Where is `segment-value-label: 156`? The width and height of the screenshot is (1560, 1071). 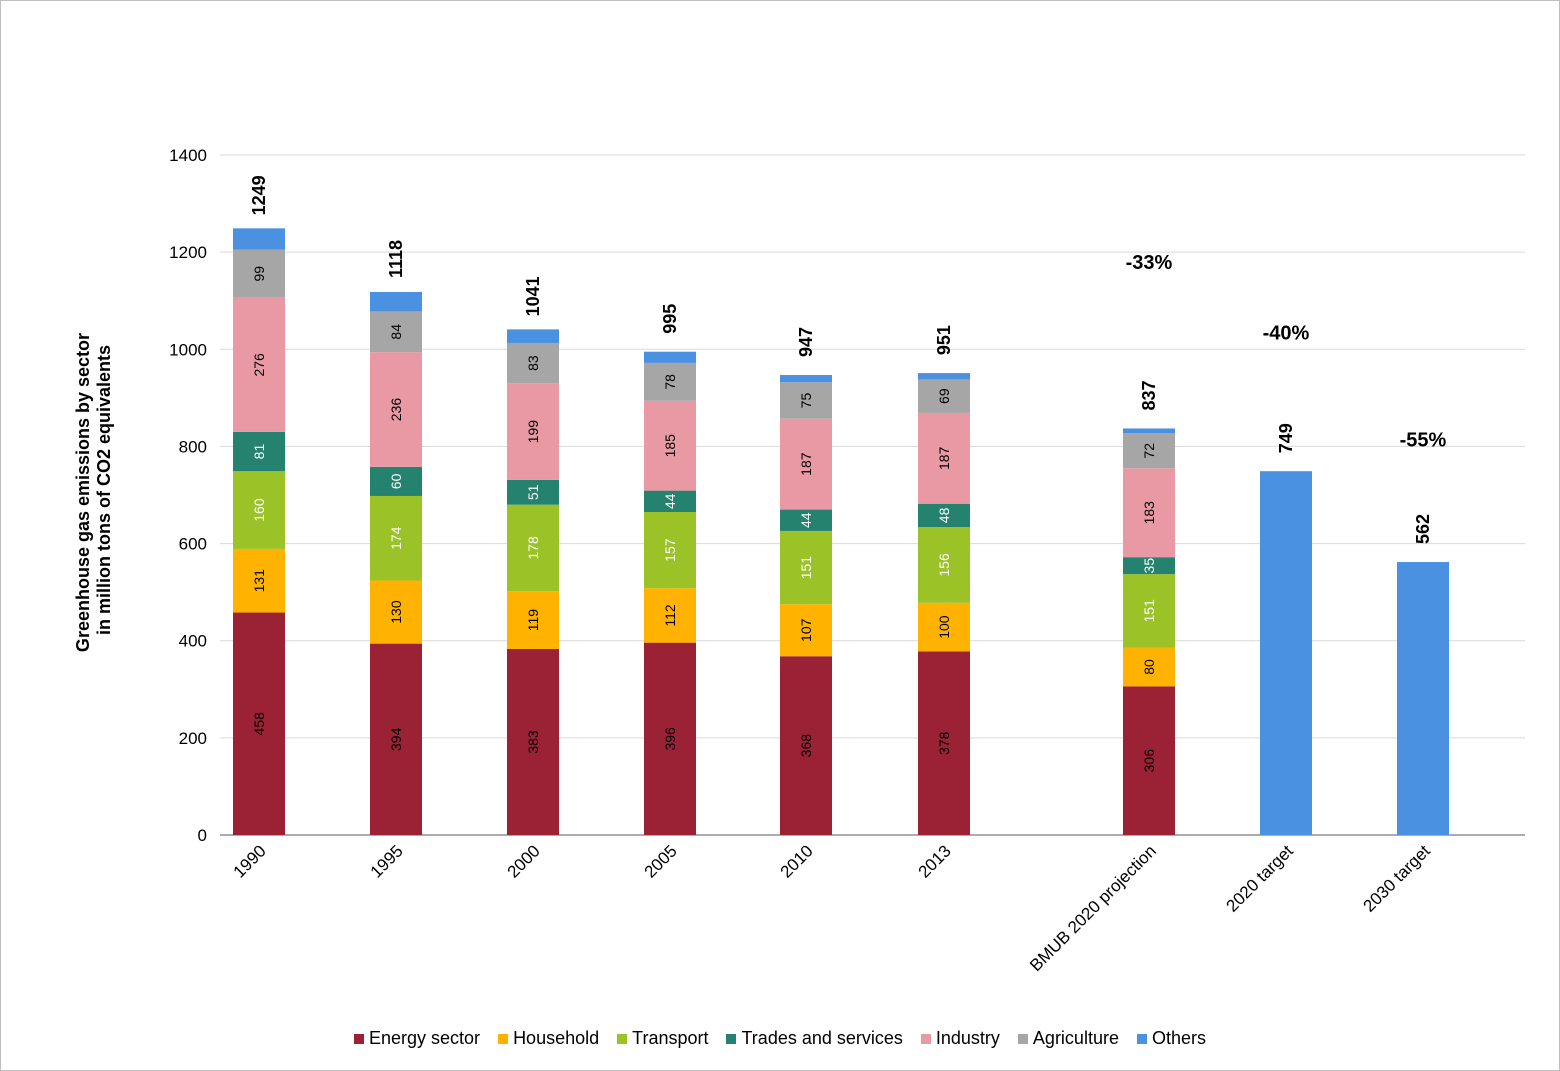 segment-value-label: 156 is located at coordinates (944, 565).